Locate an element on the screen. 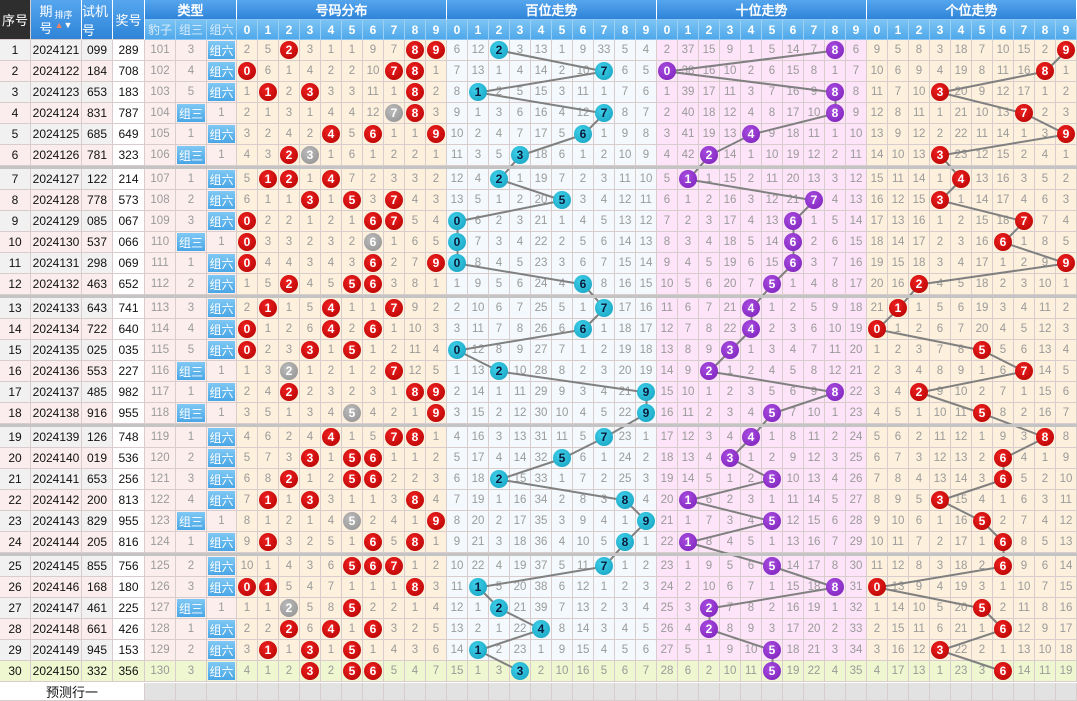  hundreds-cell: 18 is located at coordinates (646, 350).